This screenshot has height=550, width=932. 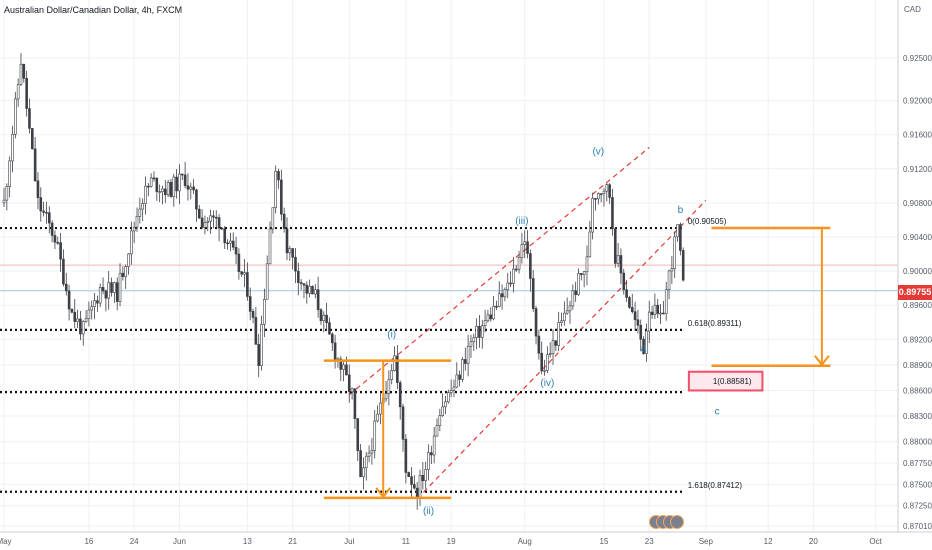 What do you see at coordinates (649, 541) in the screenshot?
I see `time-tick-label: 23` at bounding box center [649, 541].